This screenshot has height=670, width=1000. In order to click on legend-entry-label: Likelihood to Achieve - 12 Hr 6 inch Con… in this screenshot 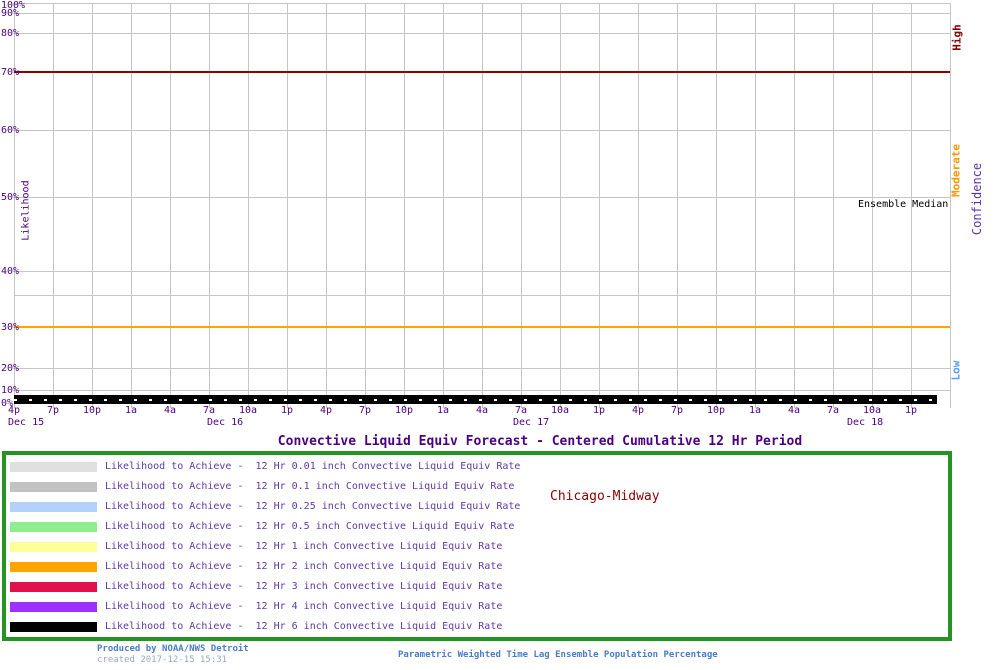, I will do `click(304, 626)`.